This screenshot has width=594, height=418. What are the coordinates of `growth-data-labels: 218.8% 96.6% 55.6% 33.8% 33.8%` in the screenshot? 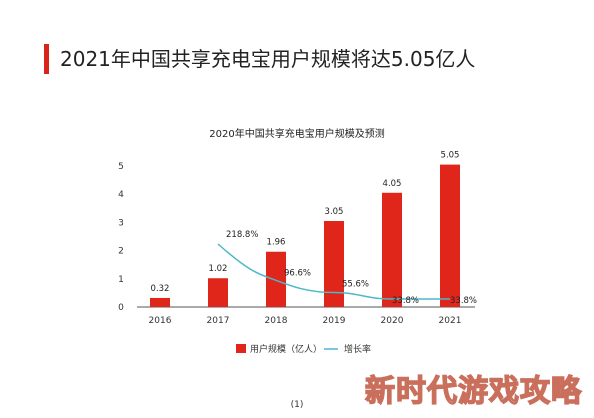 It's located at (351, 268).